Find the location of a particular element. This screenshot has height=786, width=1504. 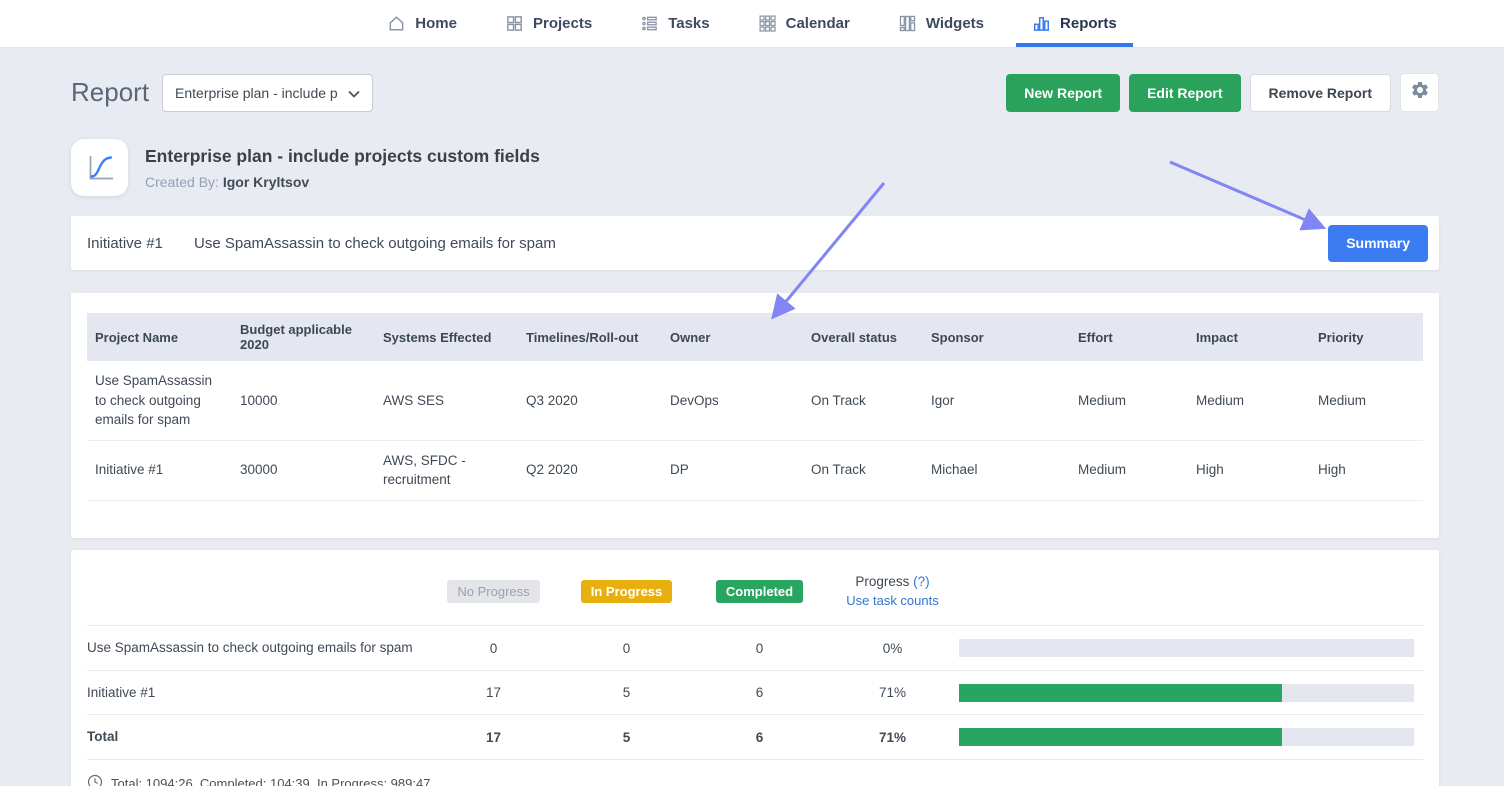

progress-row-name: Total is located at coordinates (103, 737).